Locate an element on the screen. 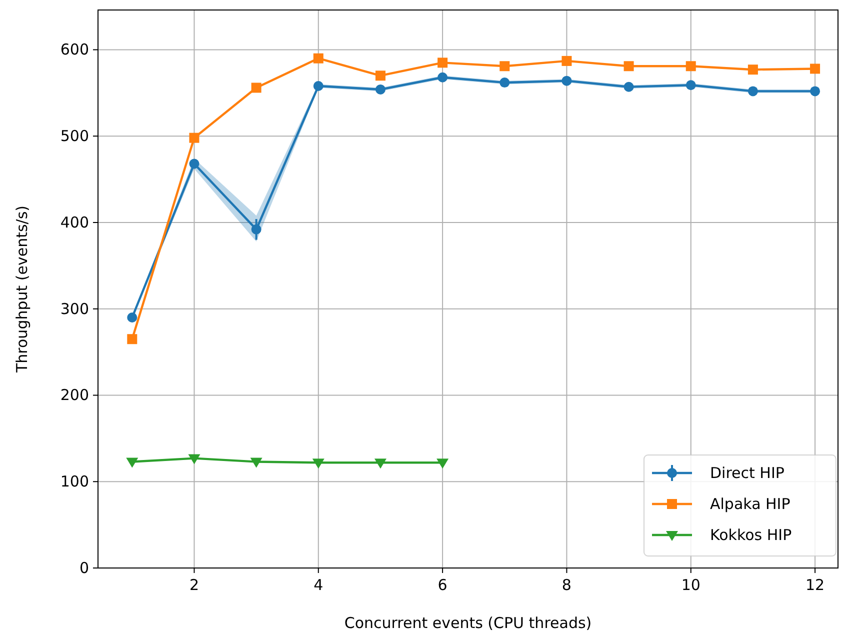  x-tick-label: 10 is located at coordinates (690, 585).